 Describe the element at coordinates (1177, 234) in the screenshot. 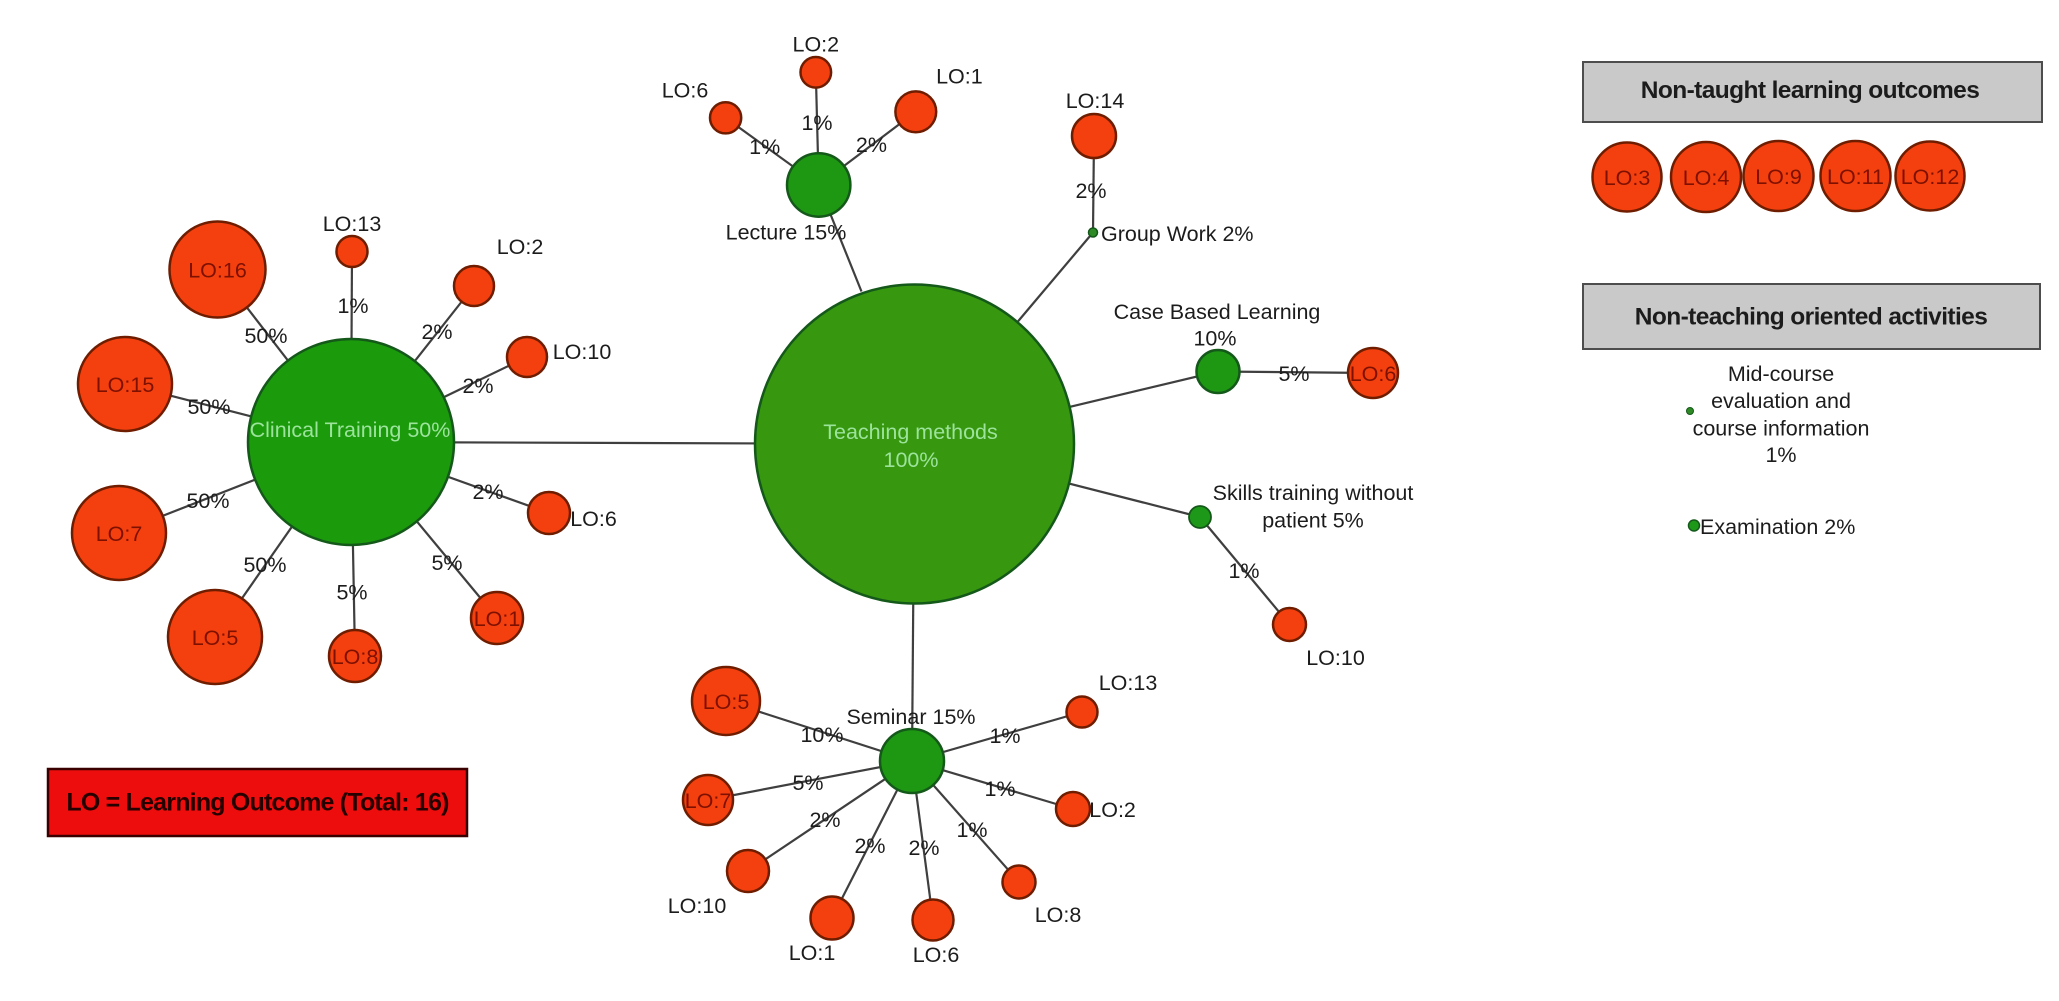

I see `svg-text: Group Work 2%` at that location.